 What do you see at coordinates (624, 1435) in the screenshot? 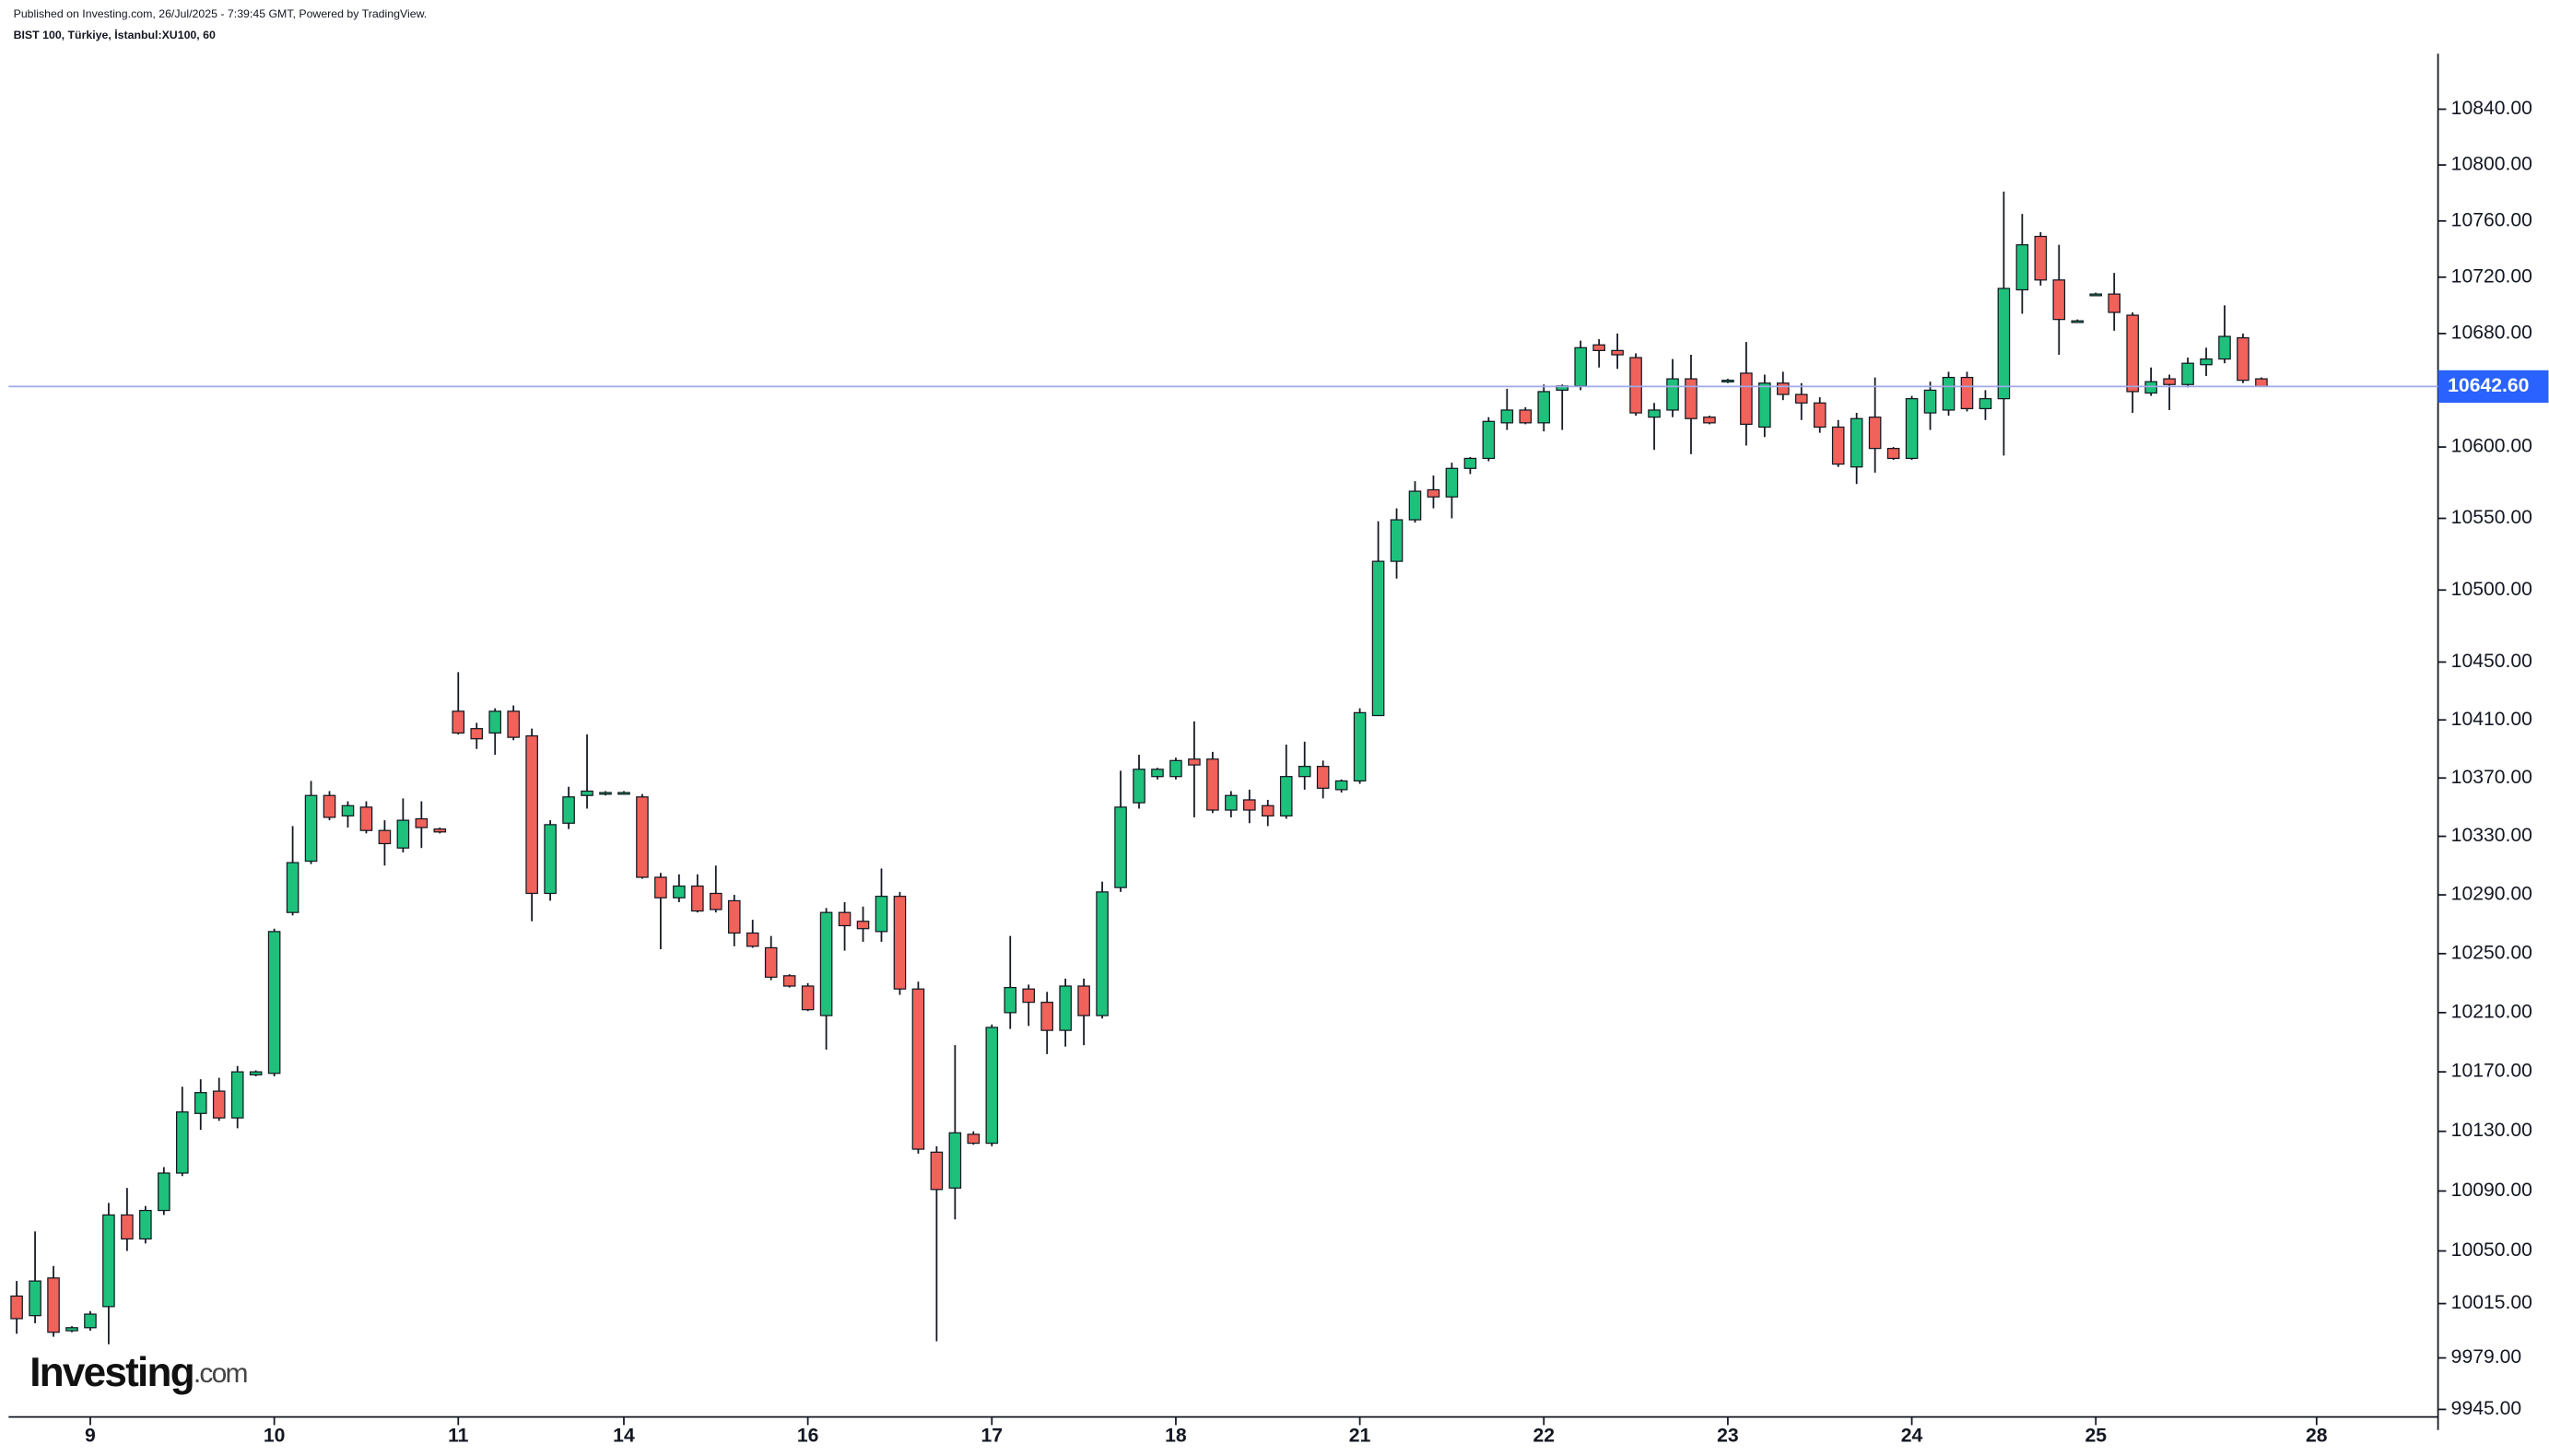
I see `x-tick-label: 14` at bounding box center [624, 1435].